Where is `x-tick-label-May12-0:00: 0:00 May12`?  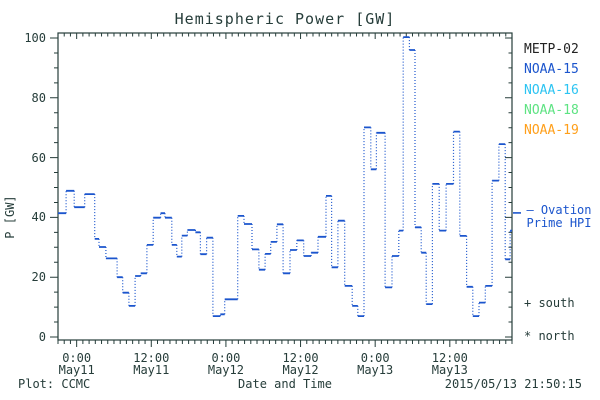
x-tick-label-May12-0:00: 0:00 May12 is located at coordinates (226, 364).